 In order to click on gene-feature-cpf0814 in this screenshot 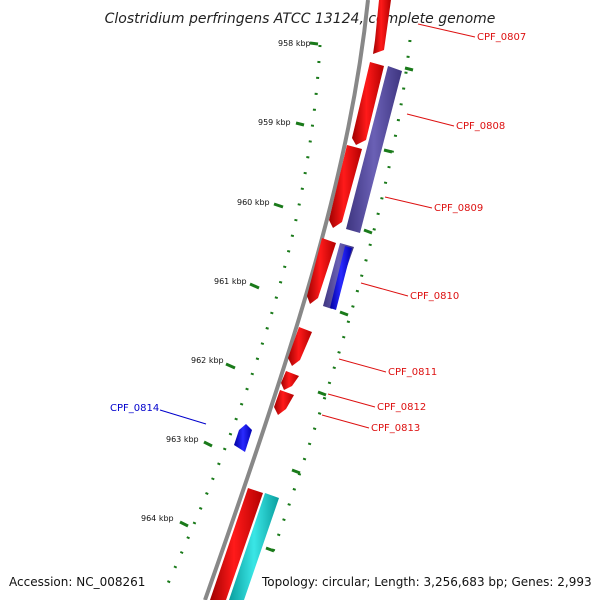, I will do `click(243, 438)`.